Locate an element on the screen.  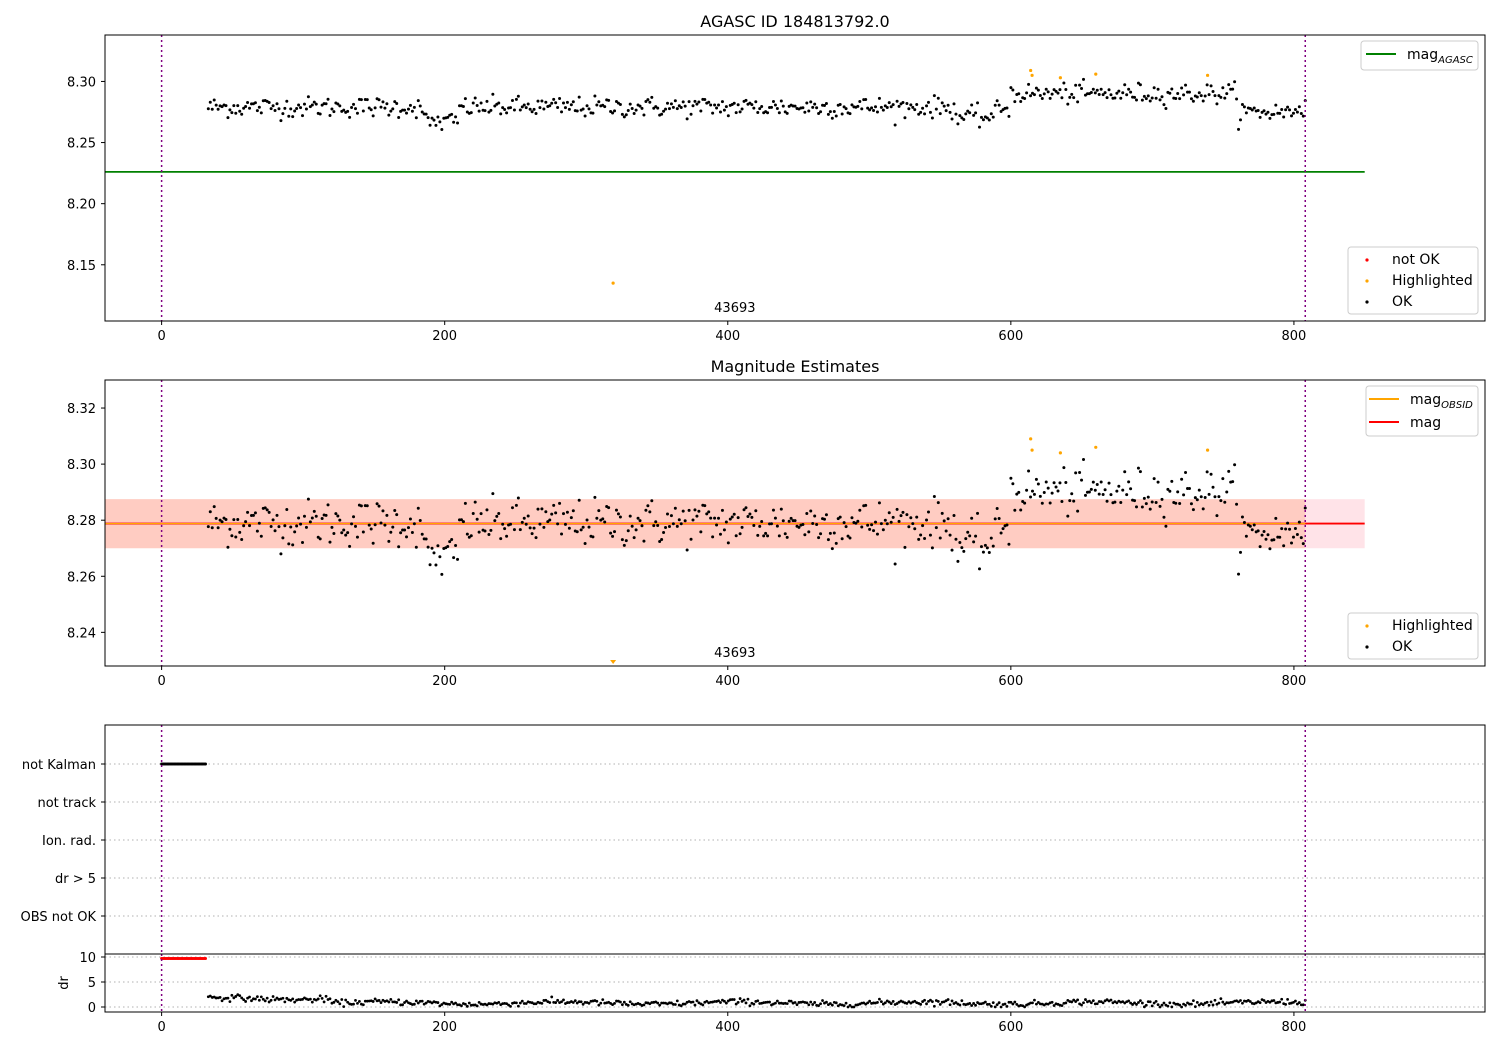
x-tick-label: 400 is located at coordinates (727, 681).